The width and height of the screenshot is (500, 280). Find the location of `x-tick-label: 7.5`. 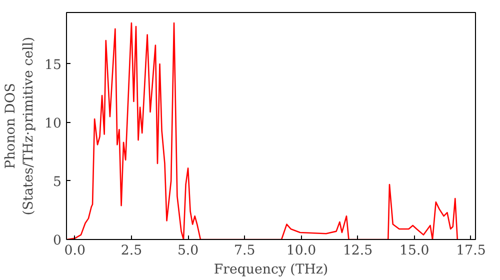

x-tick-label: 7.5 is located at coordinates (245, 251).